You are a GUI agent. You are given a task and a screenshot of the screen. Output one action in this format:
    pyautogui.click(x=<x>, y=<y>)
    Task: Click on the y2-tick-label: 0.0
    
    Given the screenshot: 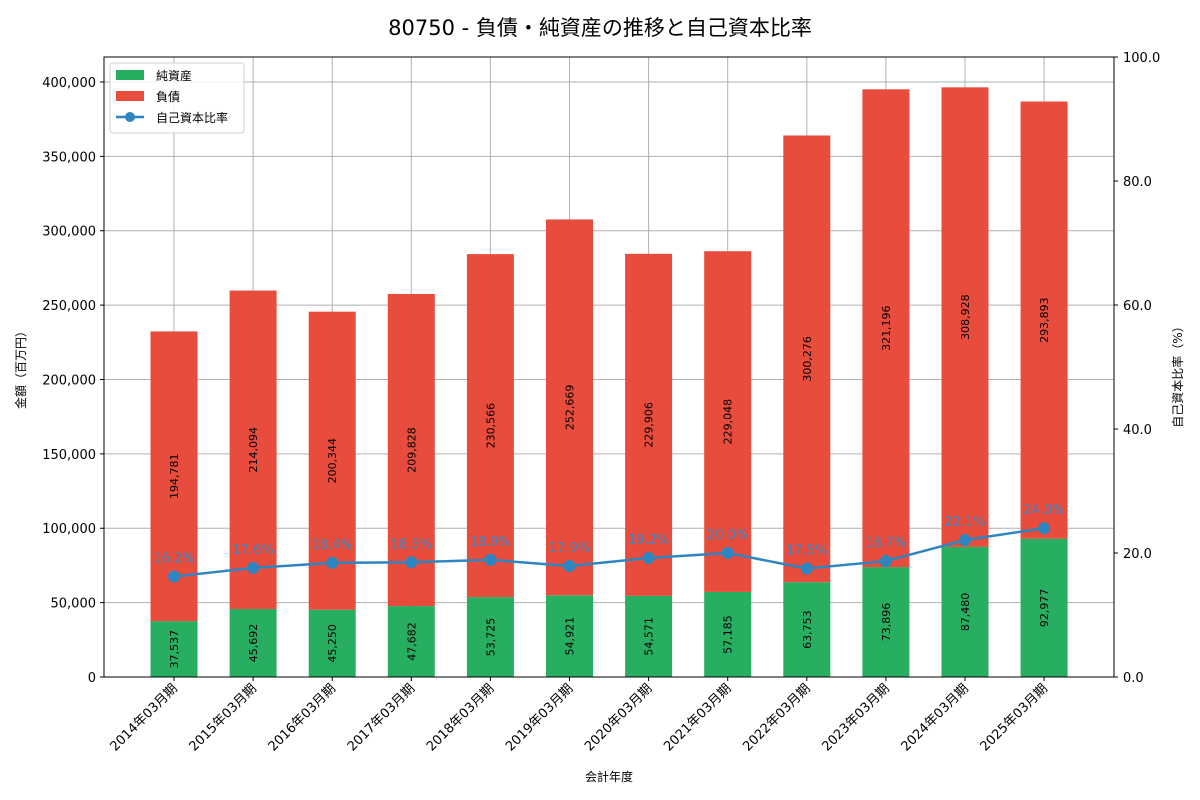 What is the action you would take?
    pyautogui.click(x=1133, y=678)
    